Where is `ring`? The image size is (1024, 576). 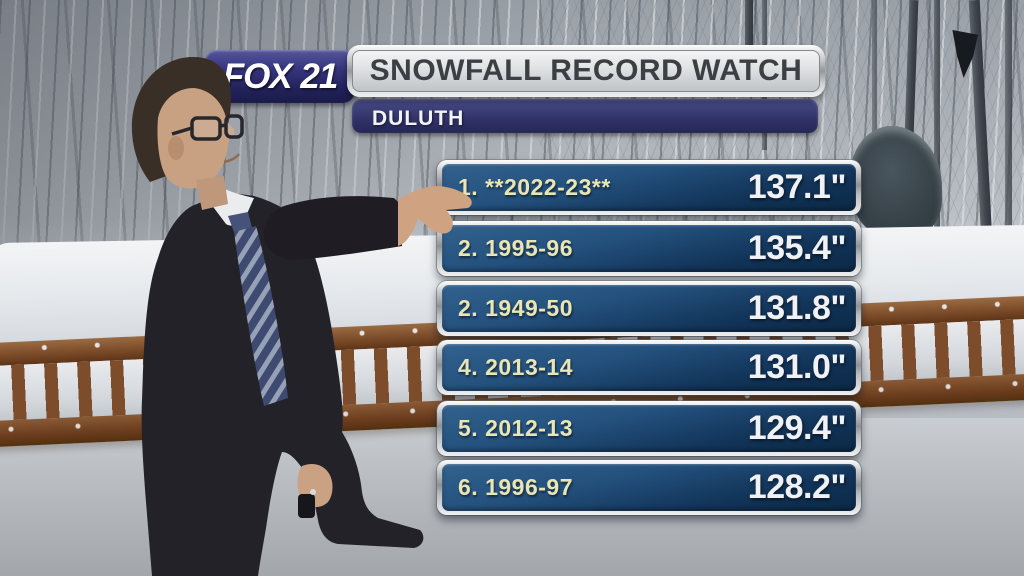 ring is located at coordinates (313, 492).